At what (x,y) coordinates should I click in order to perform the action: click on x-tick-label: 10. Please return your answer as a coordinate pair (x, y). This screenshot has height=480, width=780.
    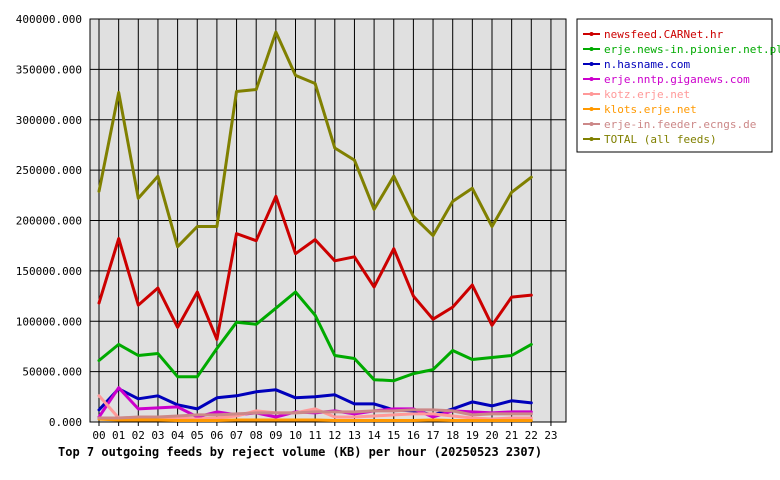
    Looking at the image, I should click on (295, 435).